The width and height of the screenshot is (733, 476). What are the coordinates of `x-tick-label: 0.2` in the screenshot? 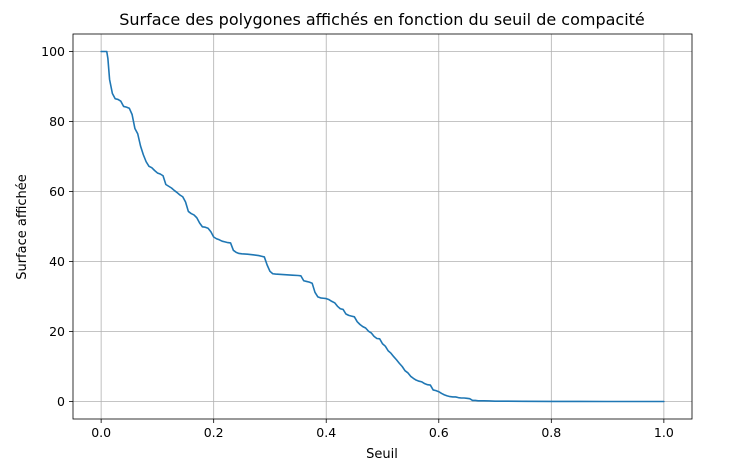 It's located at (214, 432).